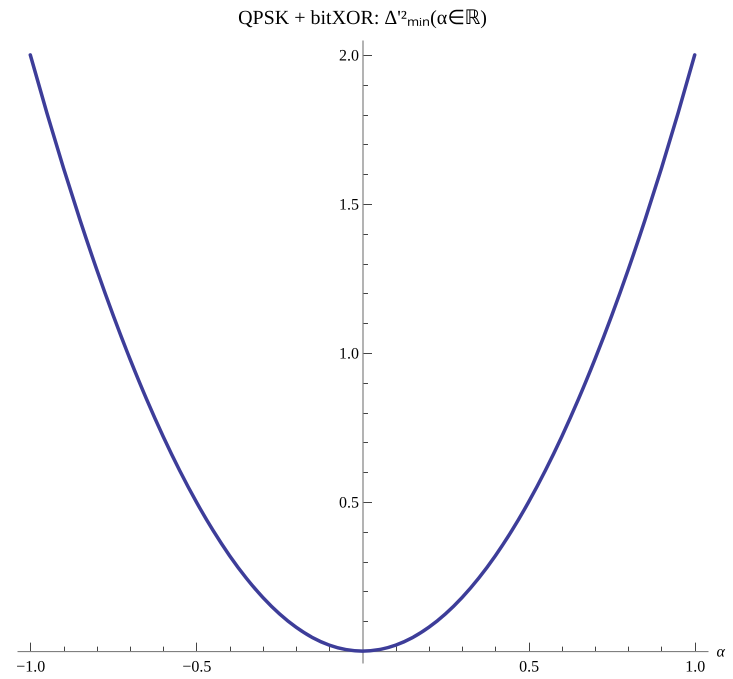  What do you see at coordinates (695, 667) in the screenshot?
I see `x-tick-label: 1.0` at bounding box center [695, 667].